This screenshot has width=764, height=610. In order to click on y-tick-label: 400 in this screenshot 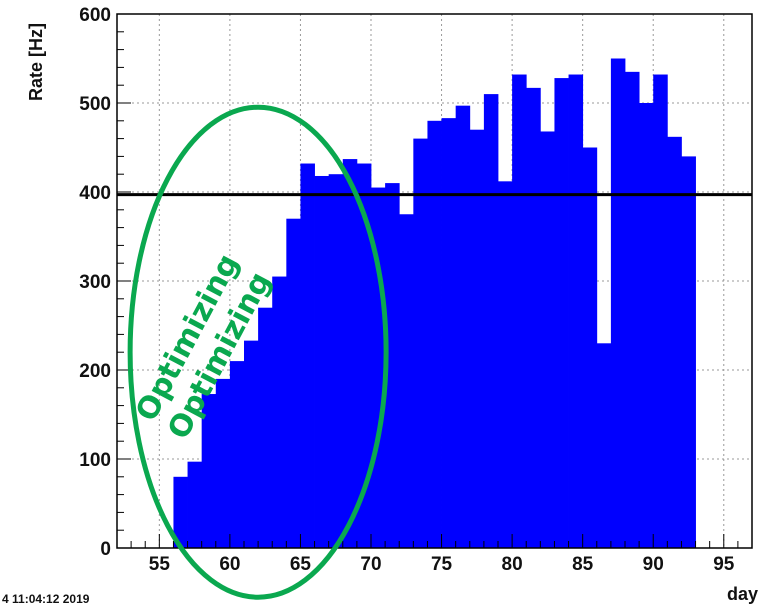, I will do `click(95, 193)`.